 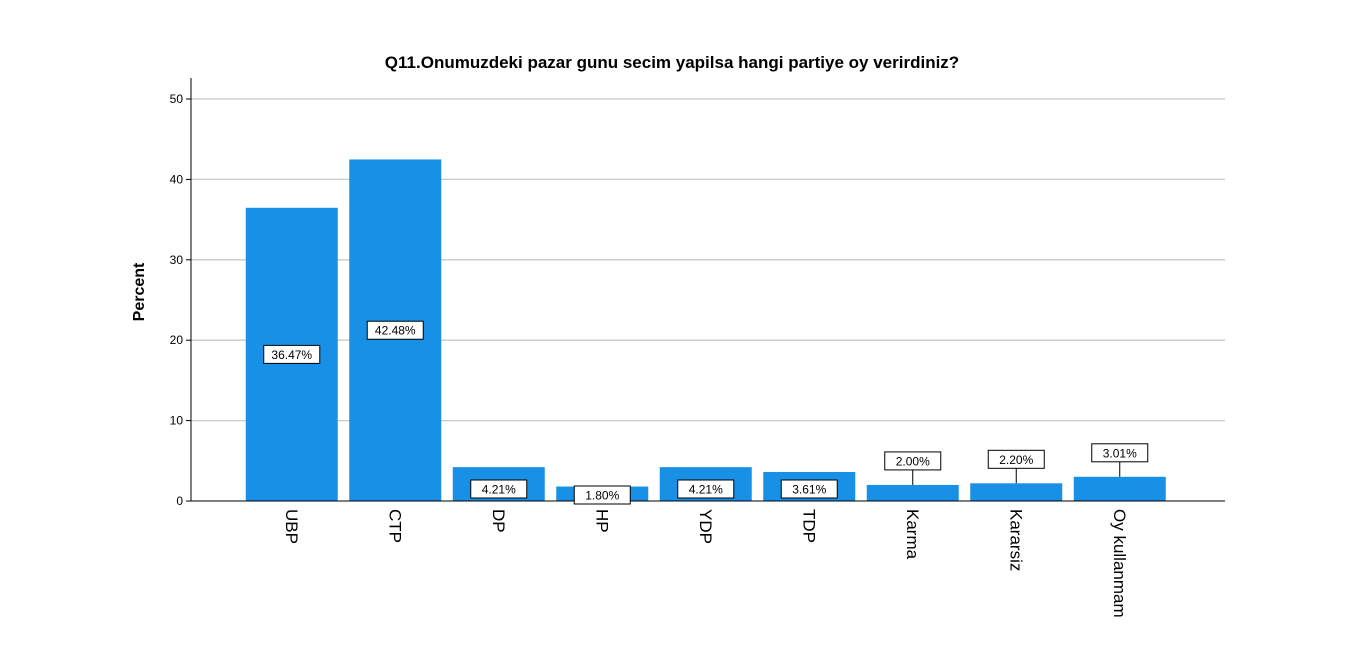 I want to click on data-label-text: 2.20%, so click(x=1016, y=460).